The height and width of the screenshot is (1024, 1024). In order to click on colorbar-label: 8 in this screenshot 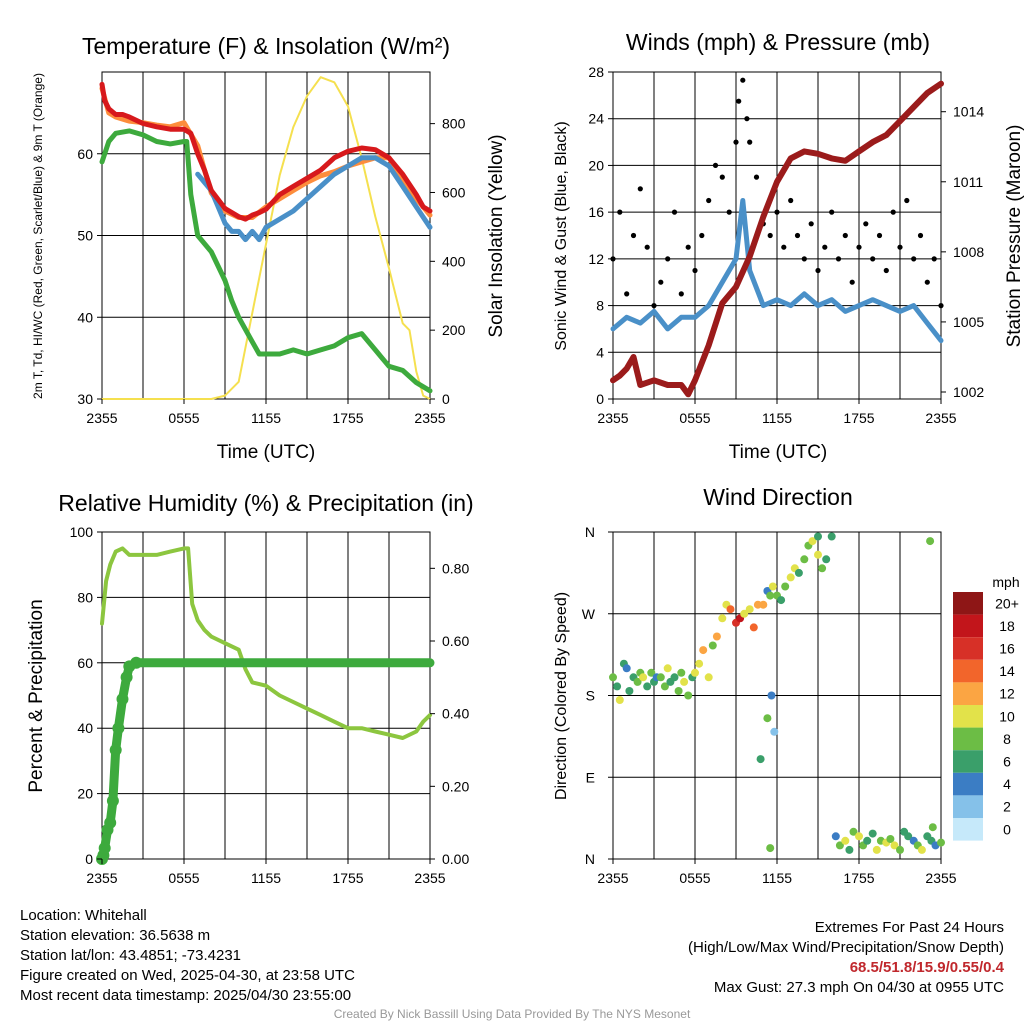, I will do `click(1007, 739)`.